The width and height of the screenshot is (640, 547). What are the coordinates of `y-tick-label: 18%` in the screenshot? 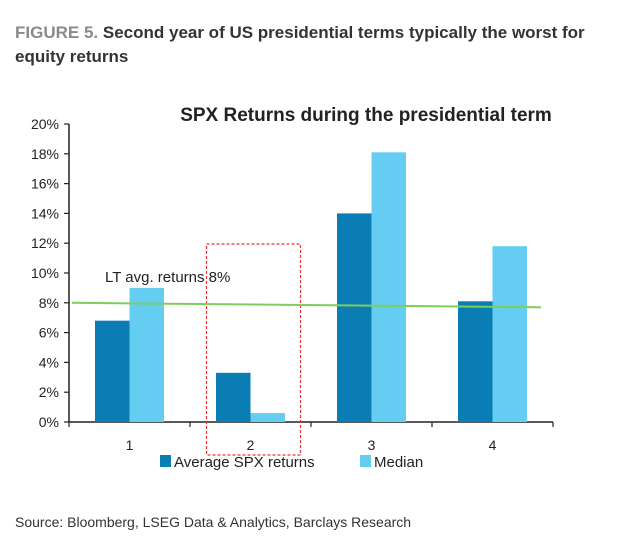 It's located at (45, 154).